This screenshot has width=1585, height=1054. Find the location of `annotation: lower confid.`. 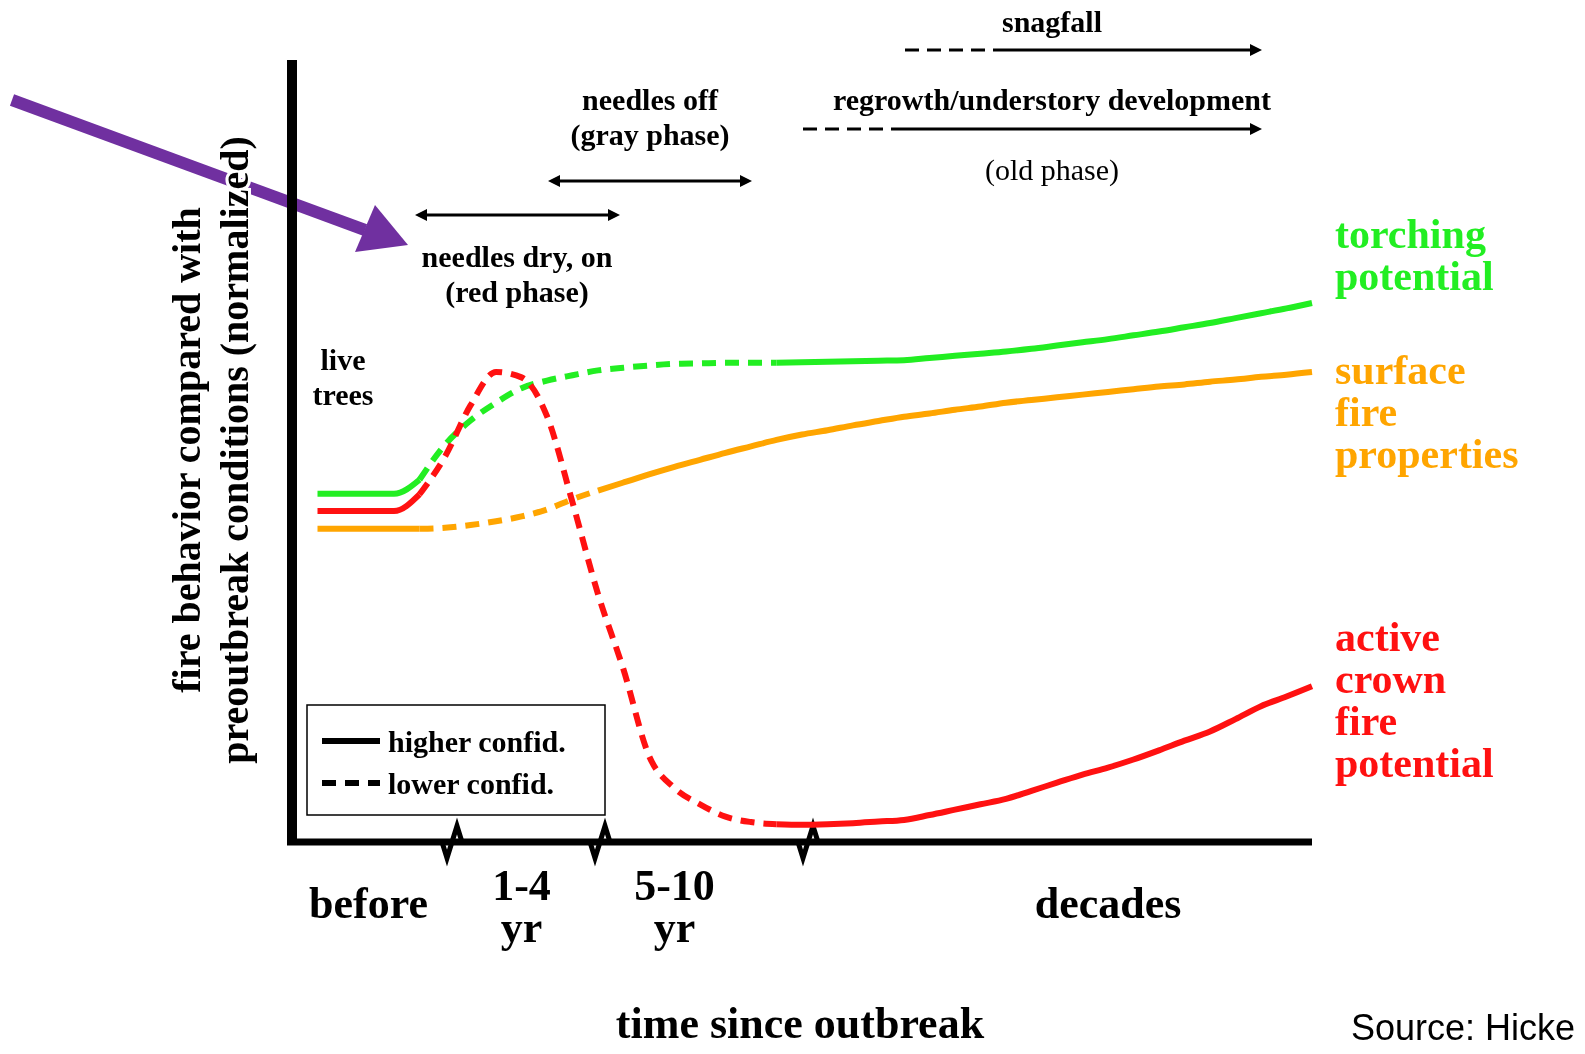

annotation: lower confid. is located at coordinates (471, 783).